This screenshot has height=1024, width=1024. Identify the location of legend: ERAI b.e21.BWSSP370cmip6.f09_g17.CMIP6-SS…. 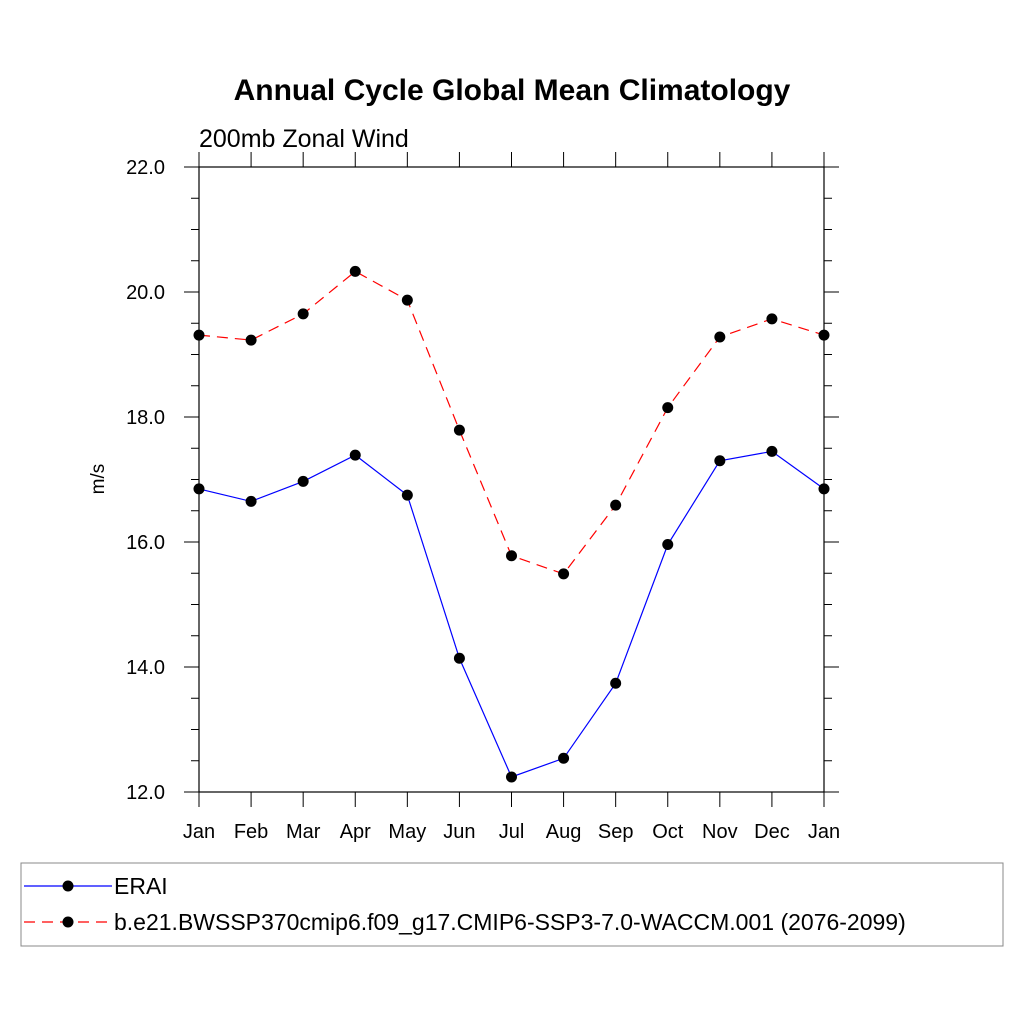
(512, 904).